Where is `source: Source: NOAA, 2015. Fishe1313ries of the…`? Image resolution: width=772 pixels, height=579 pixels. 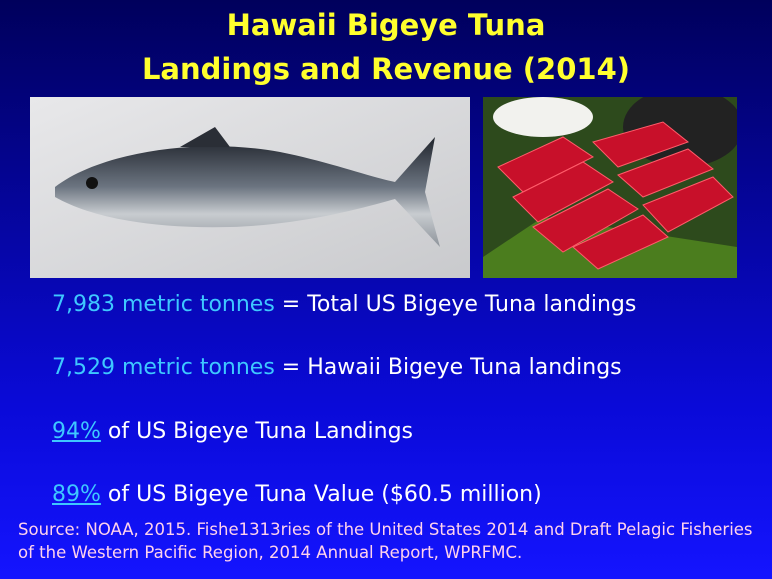 source: Source: NOAA, 2015. Fishe1313ries of the… is located at coordinates (385, 541).